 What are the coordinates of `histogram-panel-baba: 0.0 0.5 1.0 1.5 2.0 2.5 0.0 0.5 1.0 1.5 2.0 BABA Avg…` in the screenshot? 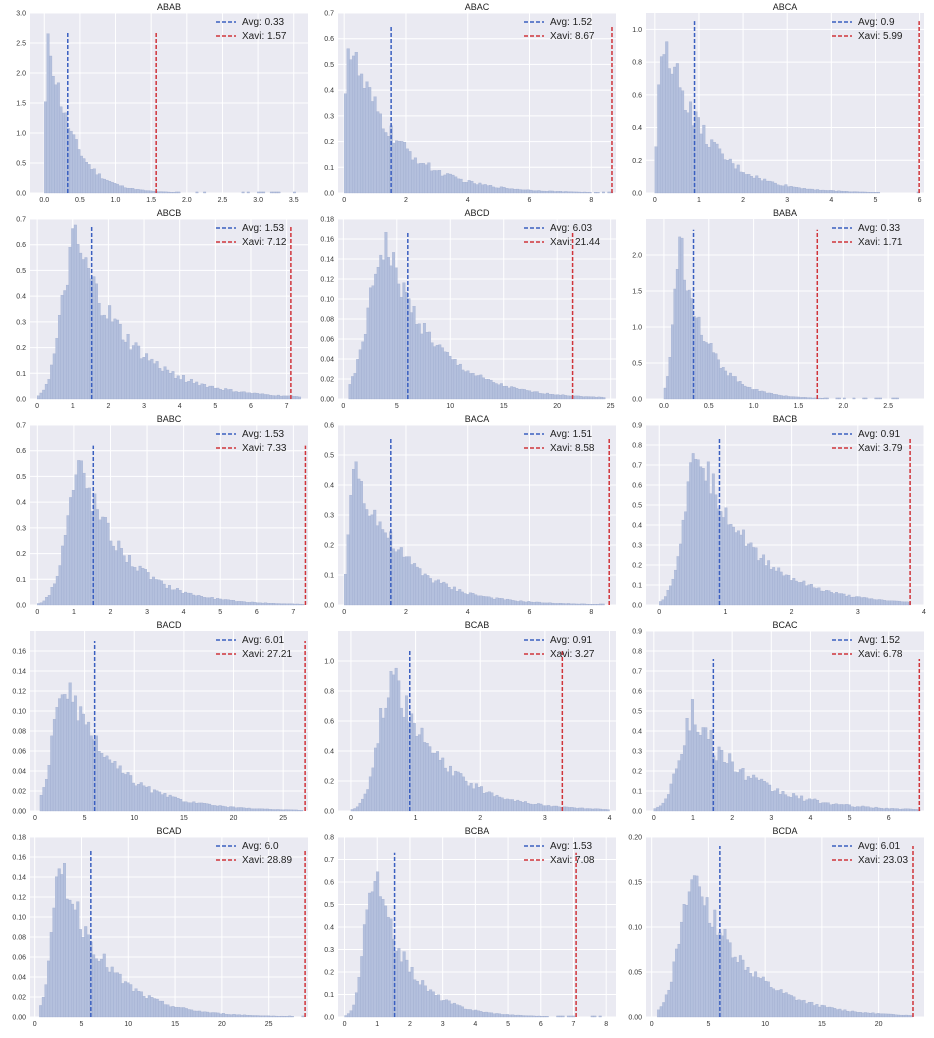 It's located at (771, 311).